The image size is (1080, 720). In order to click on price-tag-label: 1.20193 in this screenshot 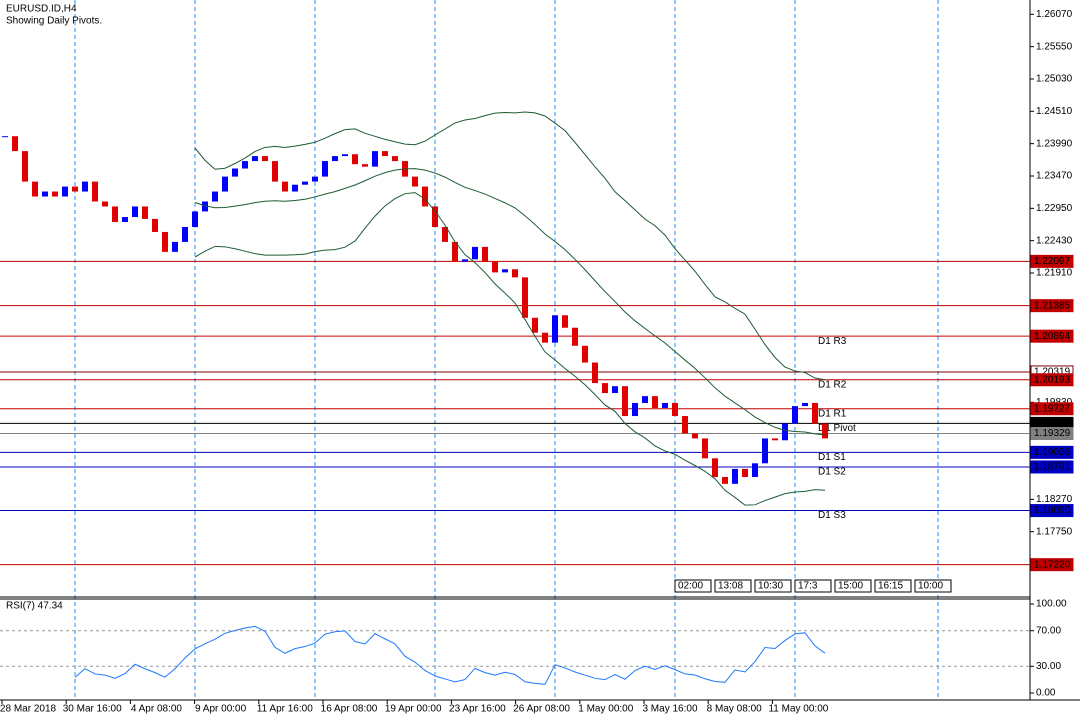, I will do `click(1052, 379)`.